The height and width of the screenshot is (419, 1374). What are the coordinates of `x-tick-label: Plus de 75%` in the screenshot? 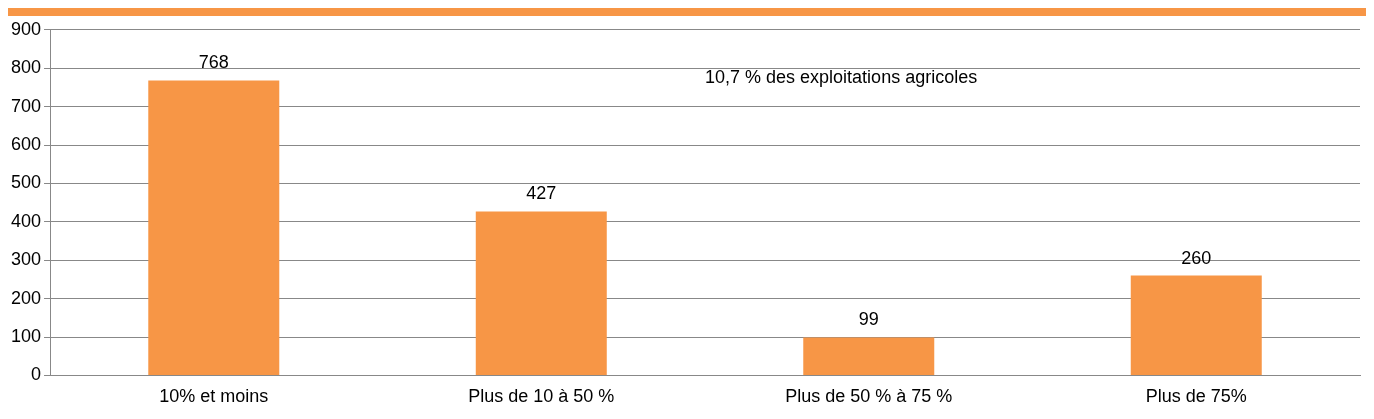 It's located at (1196, 396).